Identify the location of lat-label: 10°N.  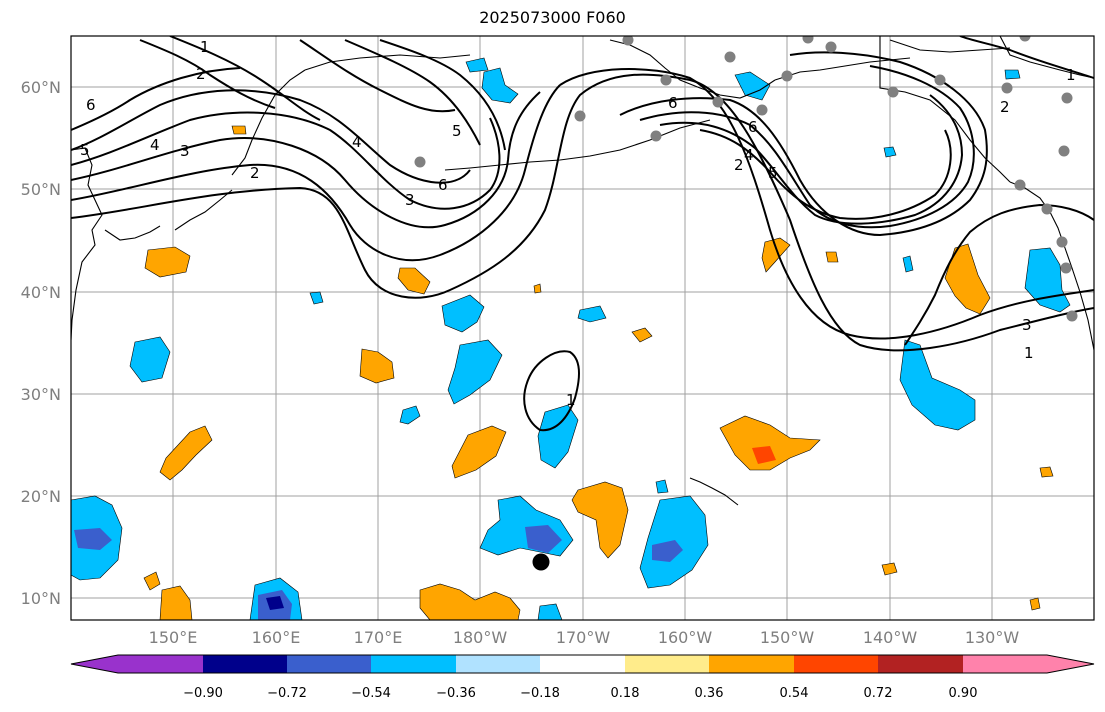
(41, 598).